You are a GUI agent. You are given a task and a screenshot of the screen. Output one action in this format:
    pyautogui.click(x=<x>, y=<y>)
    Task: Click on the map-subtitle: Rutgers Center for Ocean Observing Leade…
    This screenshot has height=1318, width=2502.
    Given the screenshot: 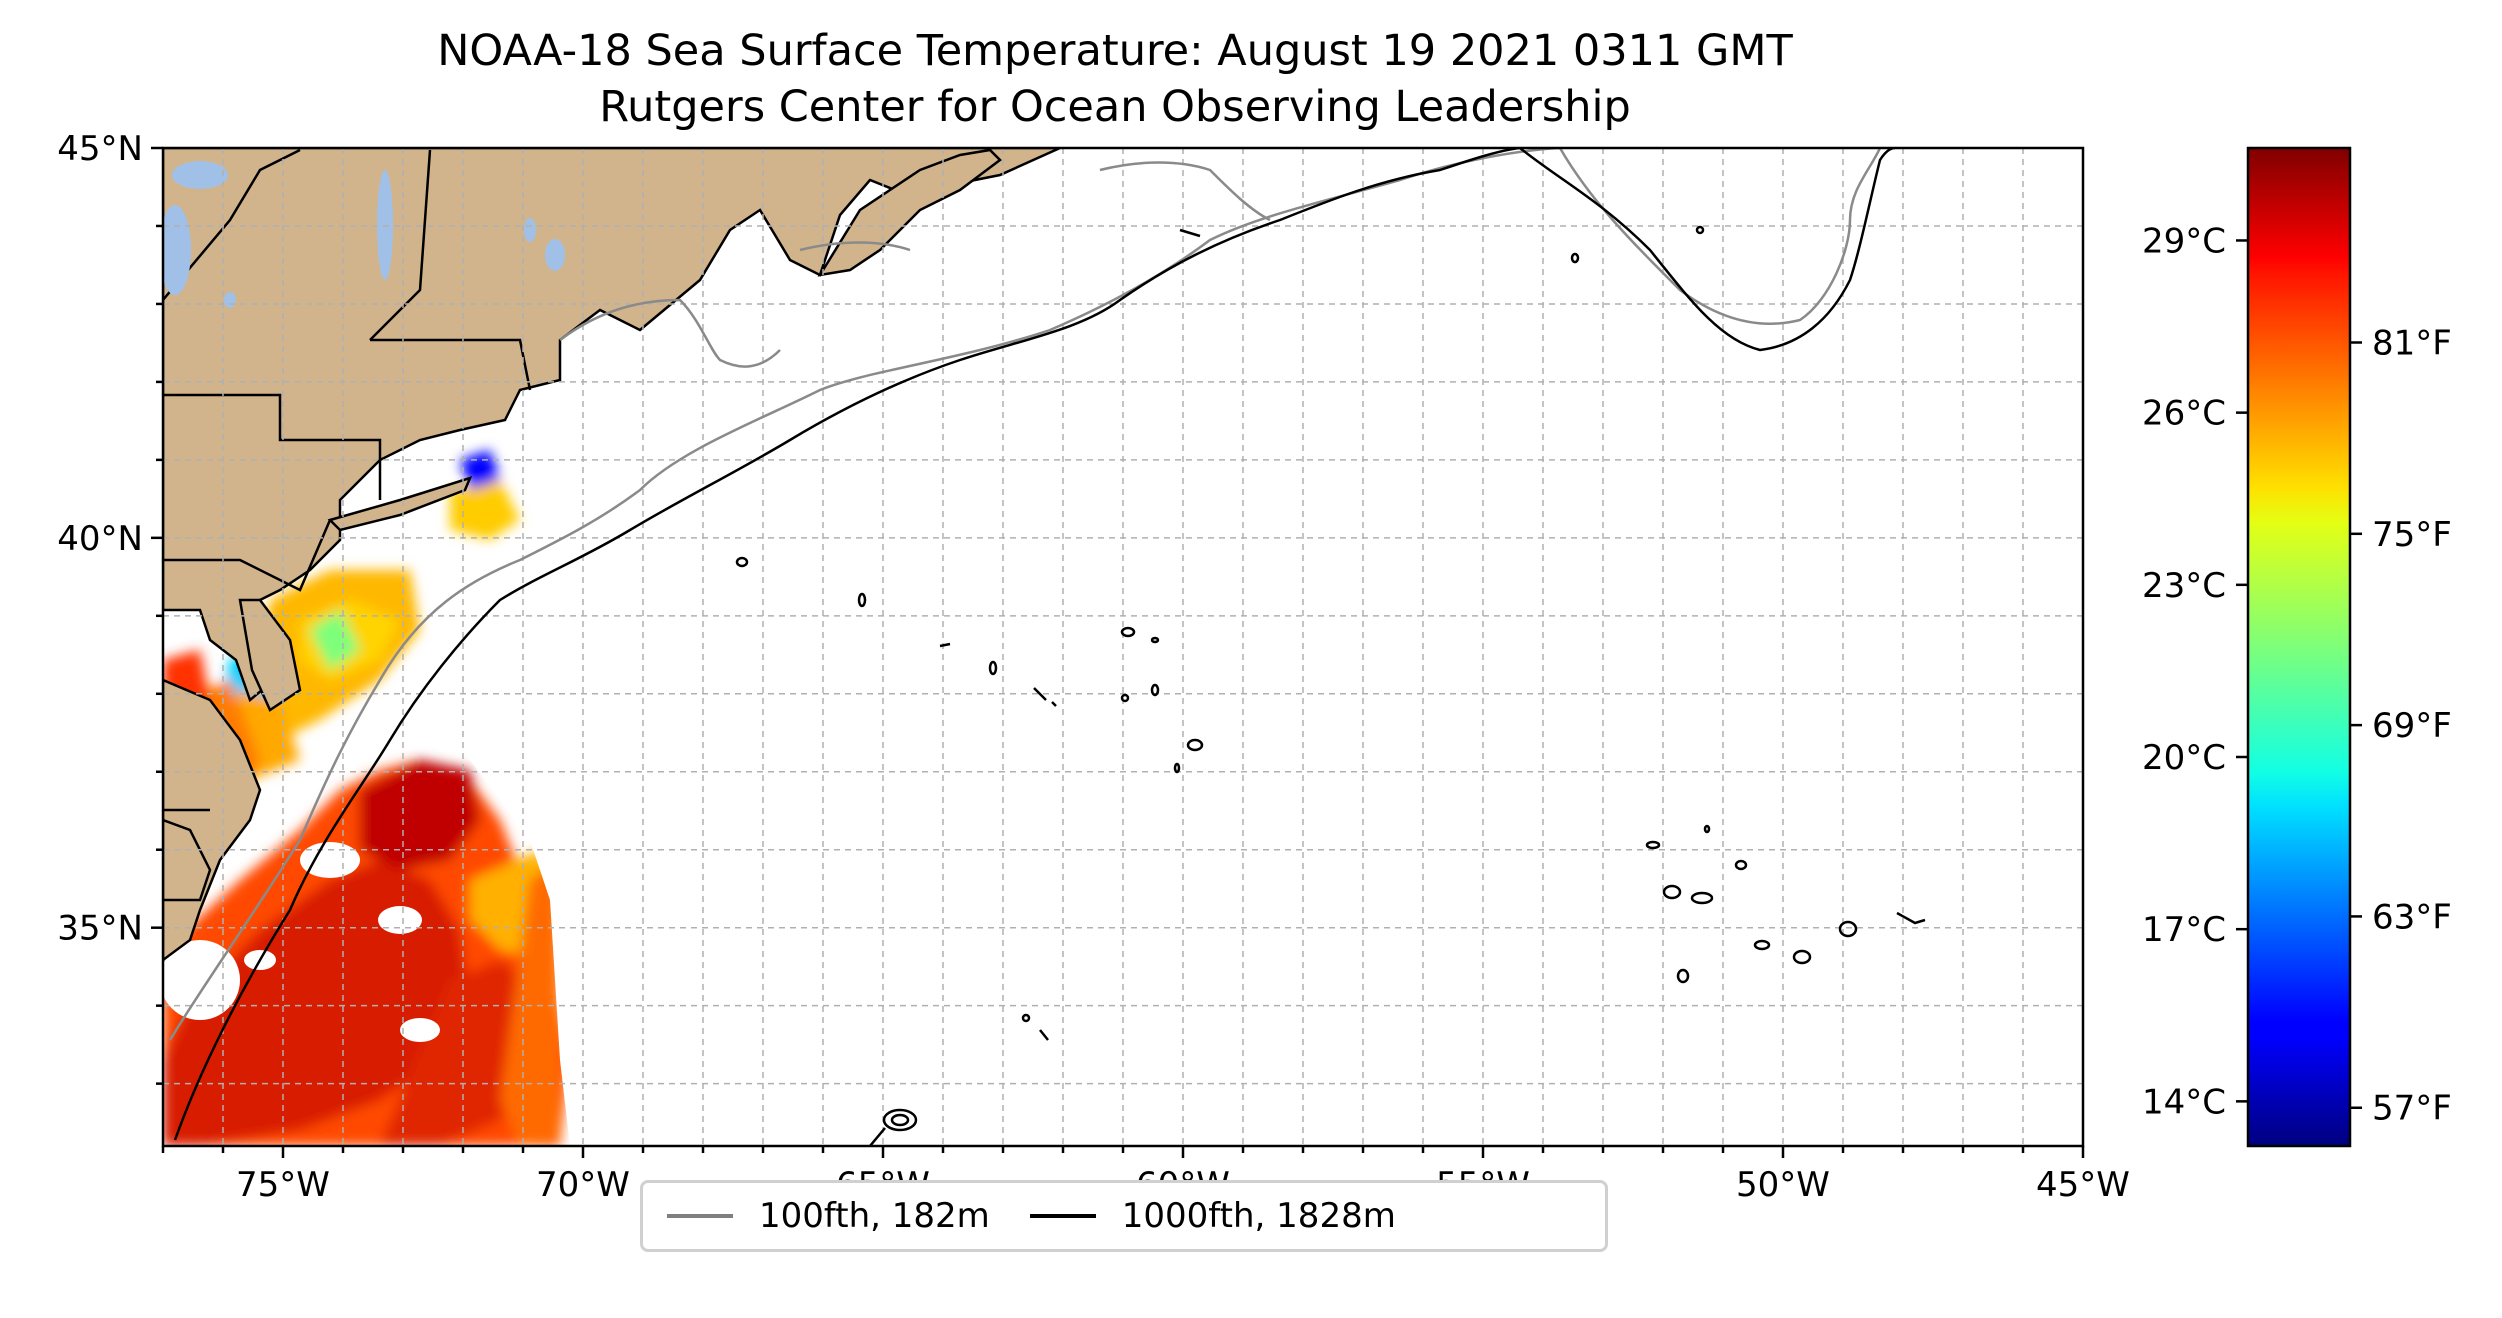 What is the action you would take?
    pyautogui.click(x=1115, y=107)
    